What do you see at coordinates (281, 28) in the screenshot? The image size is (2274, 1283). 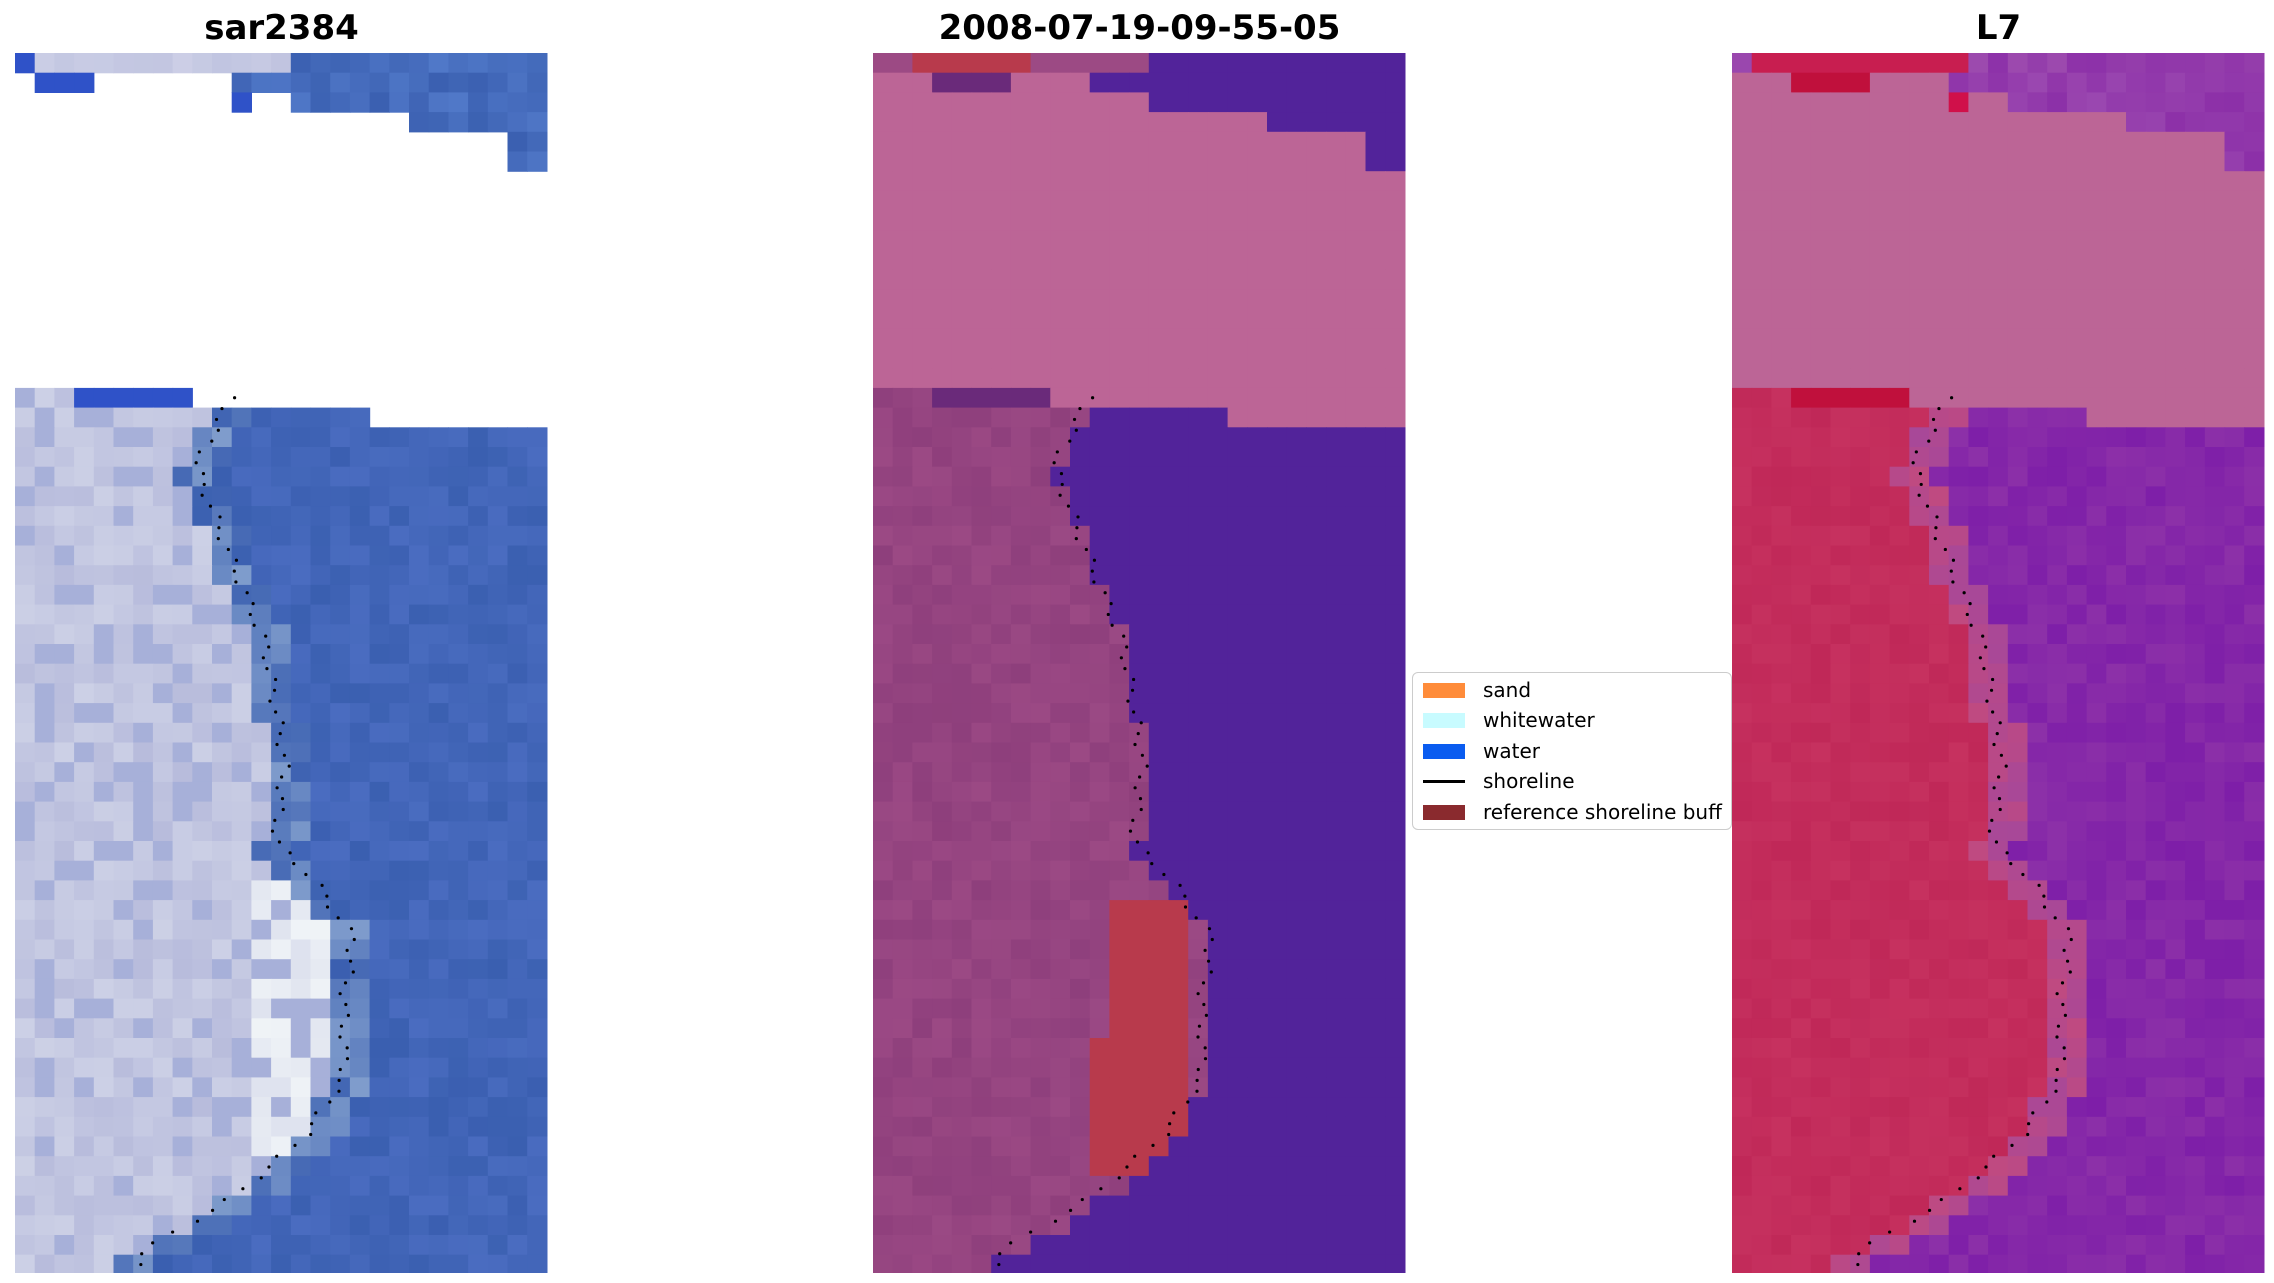 I see `panel-title-rgb: sar2384` at bounding box center [281, 28].